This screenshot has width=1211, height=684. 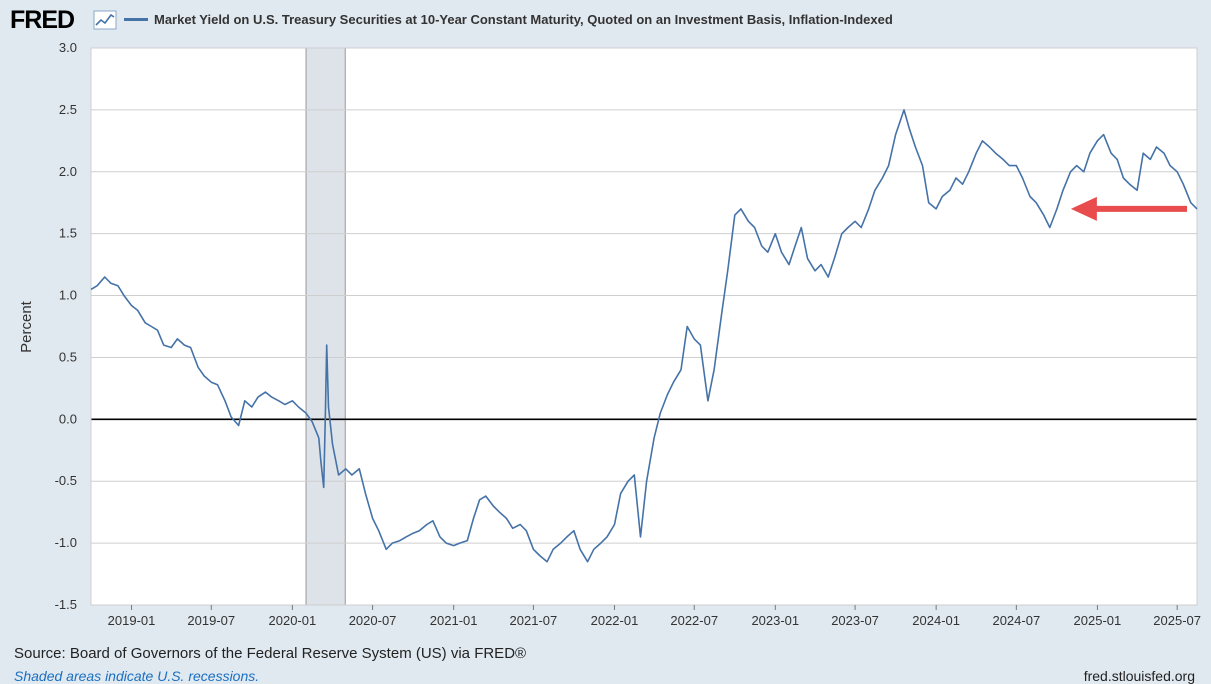 What do you see at coordinates (454, 620) in the screenshot?
I see `x-tick-label: 2021-01` at bounding box center [454, 620].